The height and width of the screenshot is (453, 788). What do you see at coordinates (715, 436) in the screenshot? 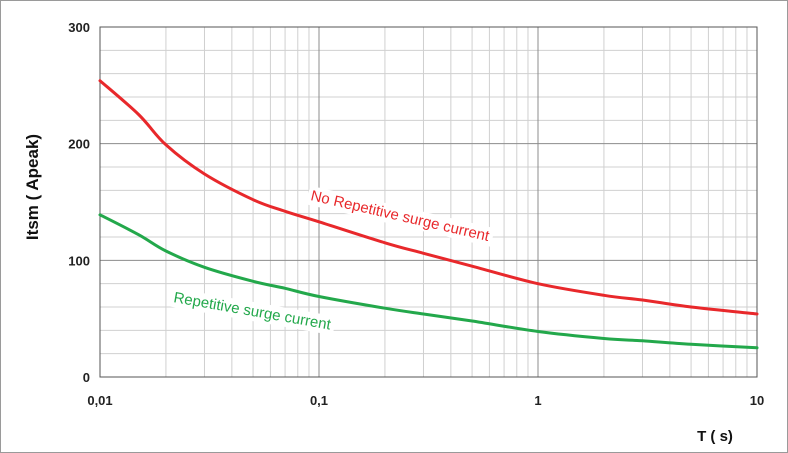
I see `x-axis-title: T ( s)` at bounding box center [715, 436].